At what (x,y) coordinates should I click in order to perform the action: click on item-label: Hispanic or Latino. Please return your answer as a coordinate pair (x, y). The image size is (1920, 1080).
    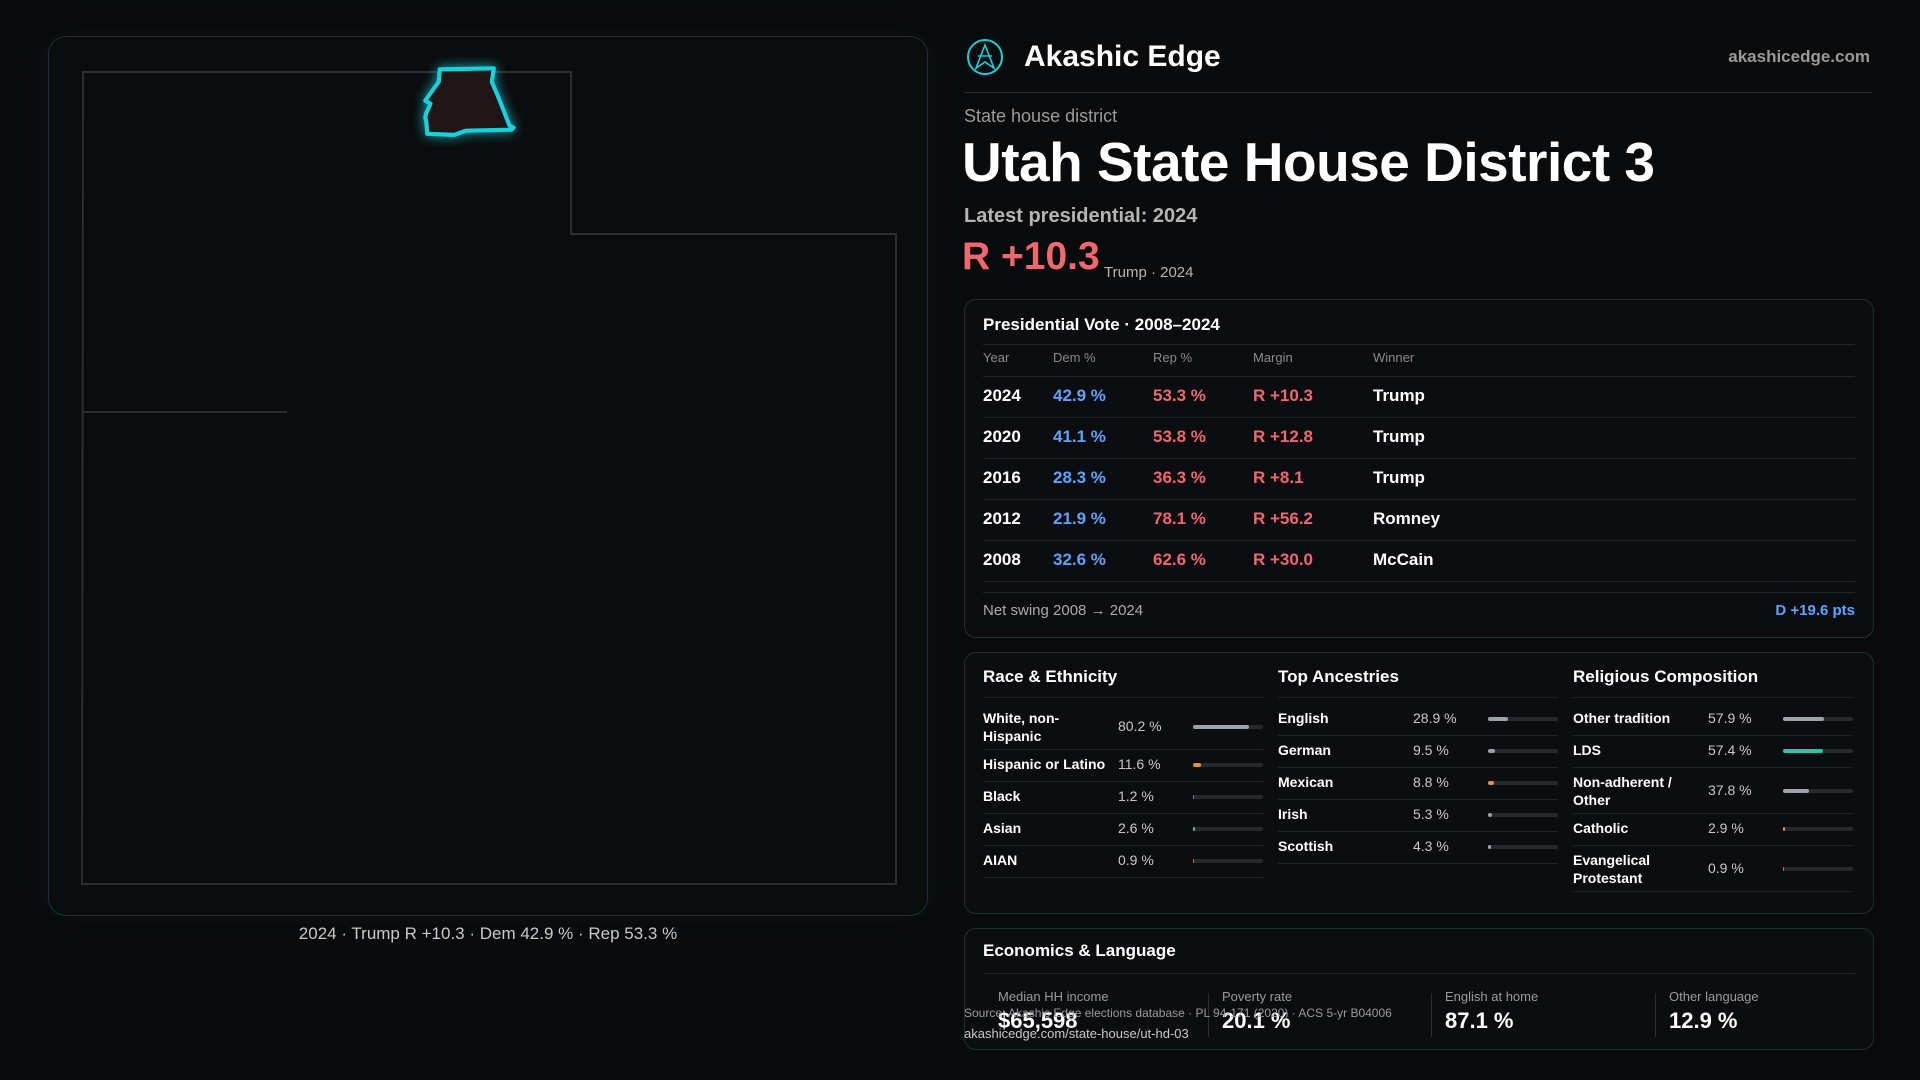
    Looking at the image, I should click on (1044, 764).